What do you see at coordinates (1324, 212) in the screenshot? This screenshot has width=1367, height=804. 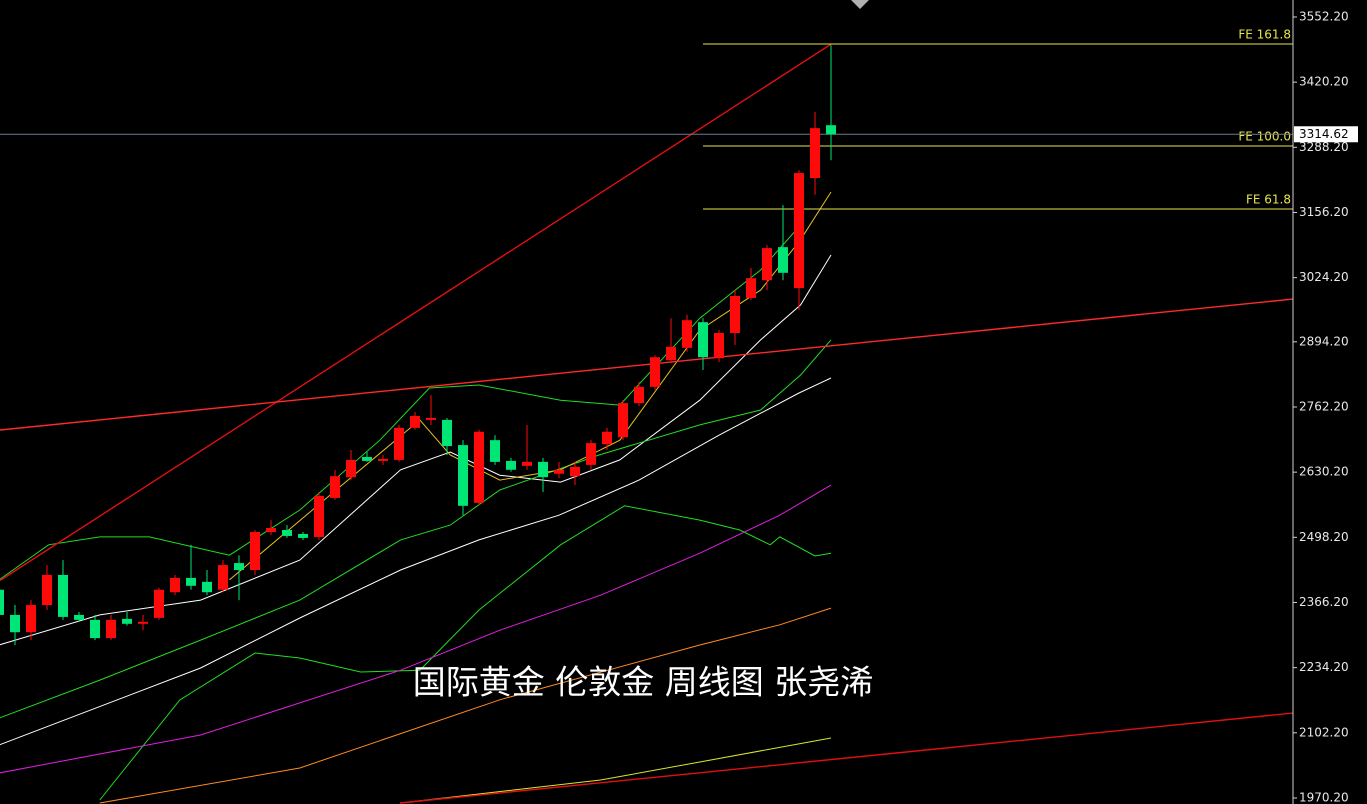 I see `y-tick-label: 3156.20` at bounding box center [1324, 212].